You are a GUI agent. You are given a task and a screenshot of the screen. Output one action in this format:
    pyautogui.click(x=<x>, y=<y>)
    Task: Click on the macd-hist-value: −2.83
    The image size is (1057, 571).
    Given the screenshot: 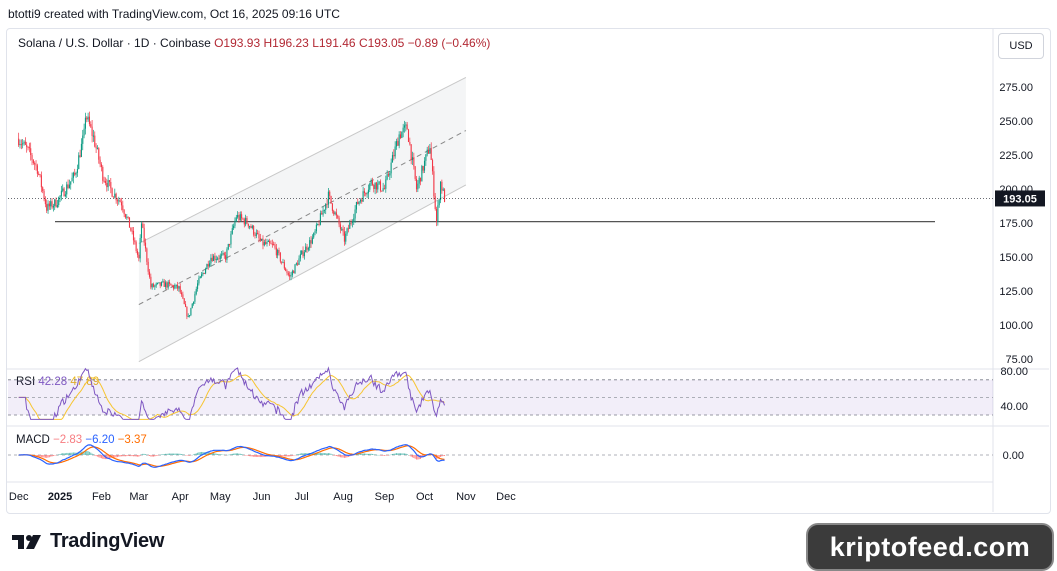 What is the action you would take?
    pyautogui.click(x=68, y=440)
    